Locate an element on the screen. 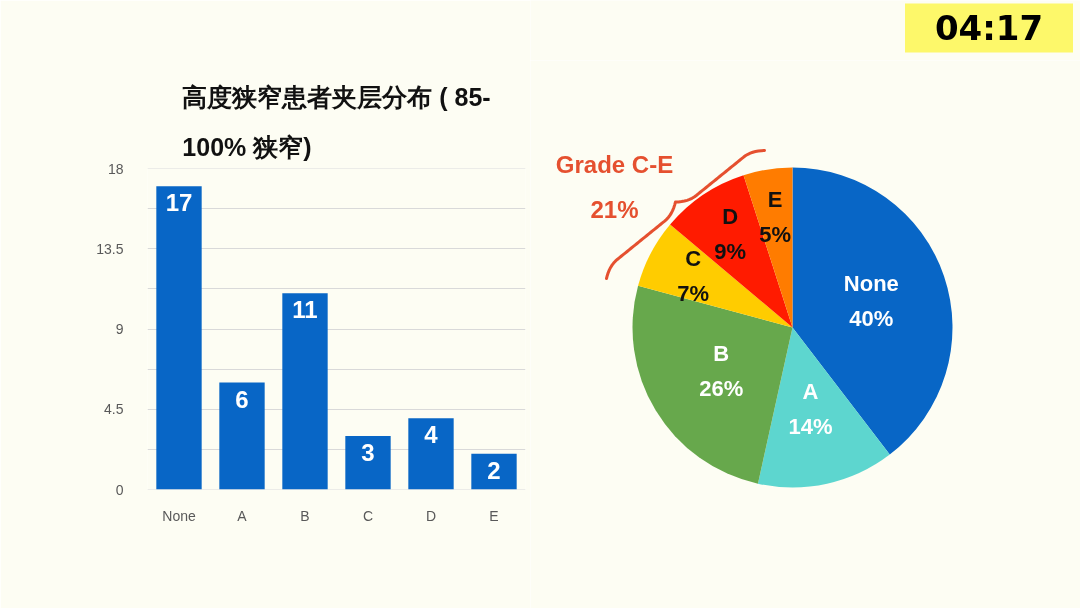 This screenshot has height=608, width=1080. data-label: 5% is located at coordinates (775, 234).